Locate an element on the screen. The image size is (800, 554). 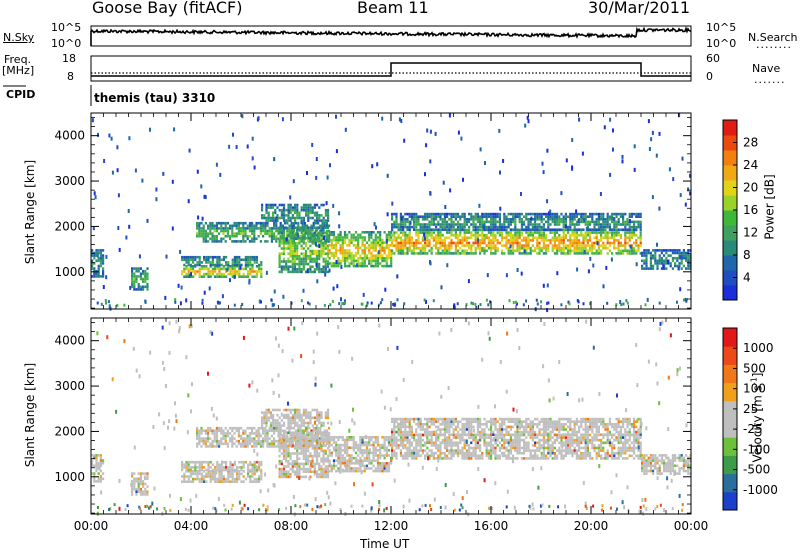
power-colorbar-tick-label: 24 is located at coordinates (750, 165).